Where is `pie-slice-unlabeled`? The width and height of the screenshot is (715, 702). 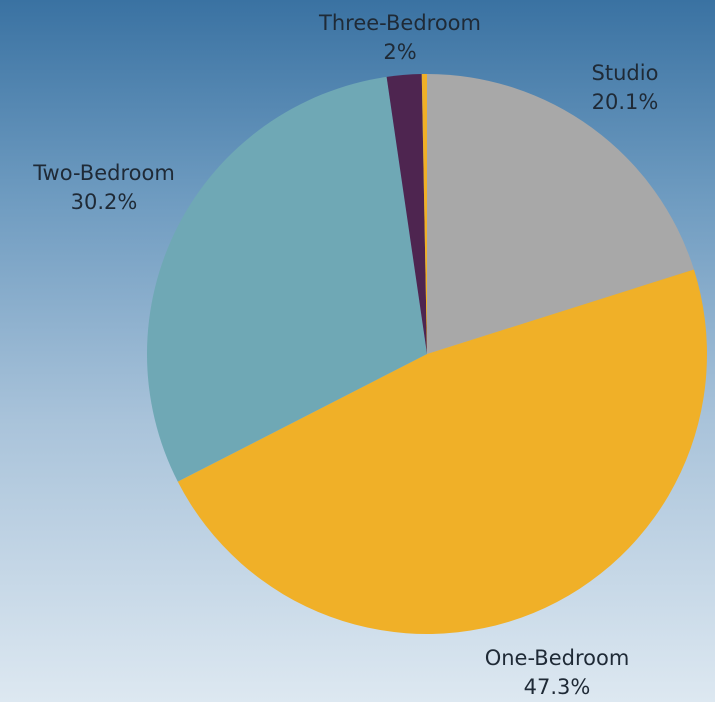
pie-slice-unlabeled is located at coordinates (424, 214).